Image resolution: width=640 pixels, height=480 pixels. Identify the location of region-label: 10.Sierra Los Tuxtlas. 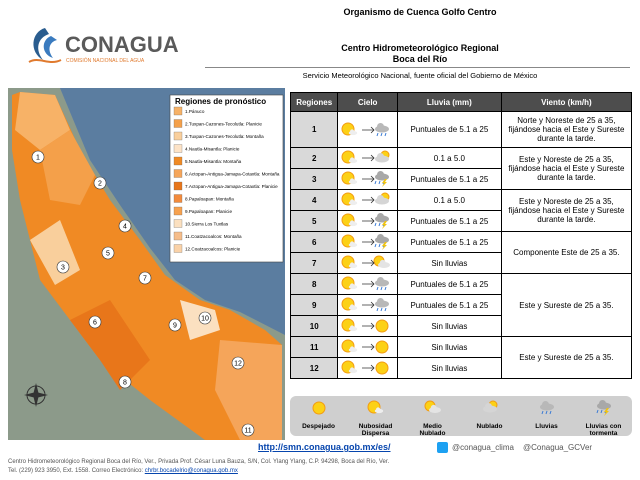
(207, 224).